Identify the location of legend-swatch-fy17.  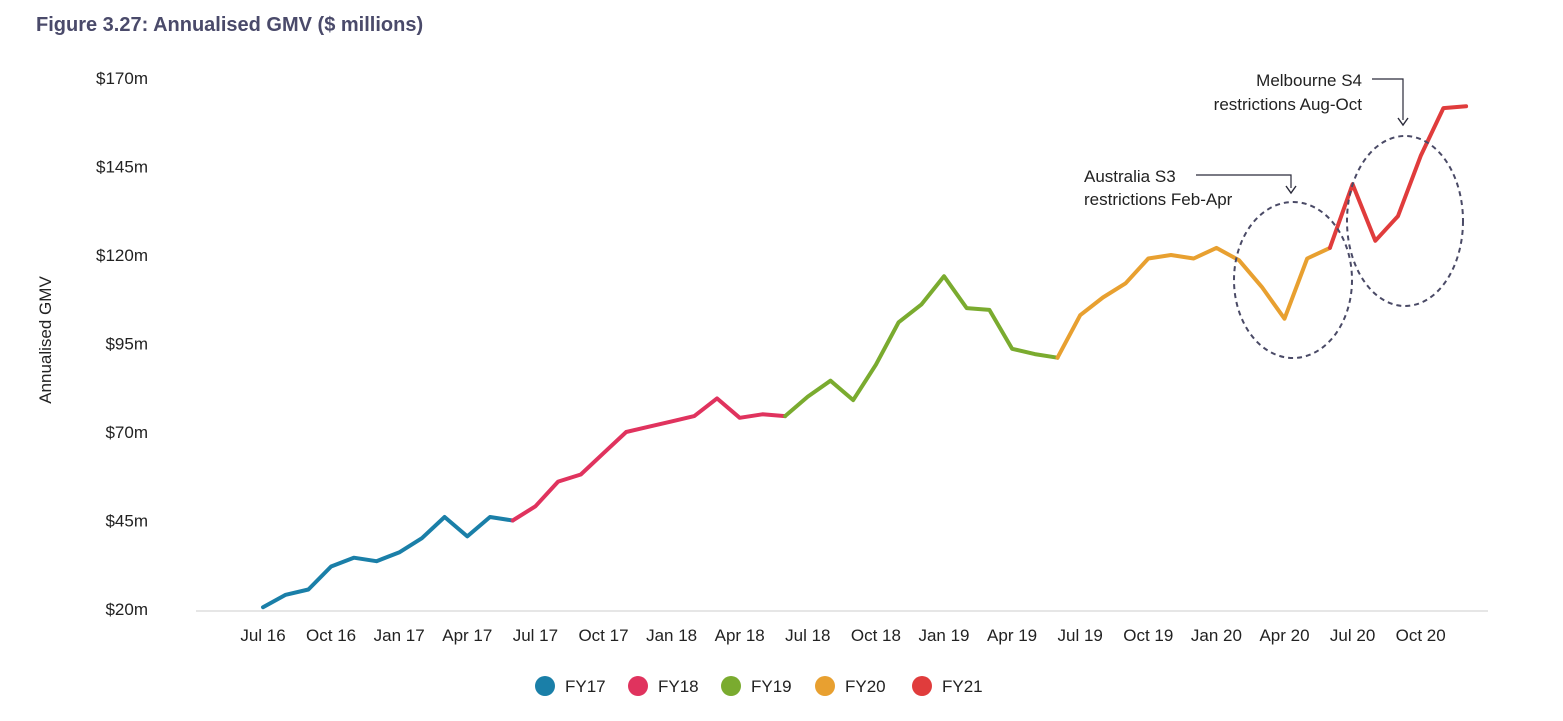
(545, 686).